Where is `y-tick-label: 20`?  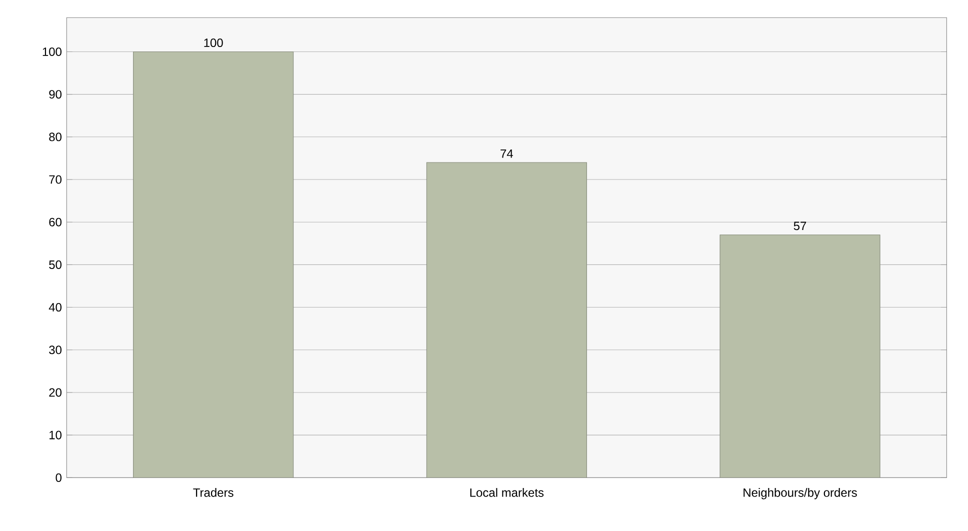
y-tick-label: 20 is located at coordinates (55, 392).